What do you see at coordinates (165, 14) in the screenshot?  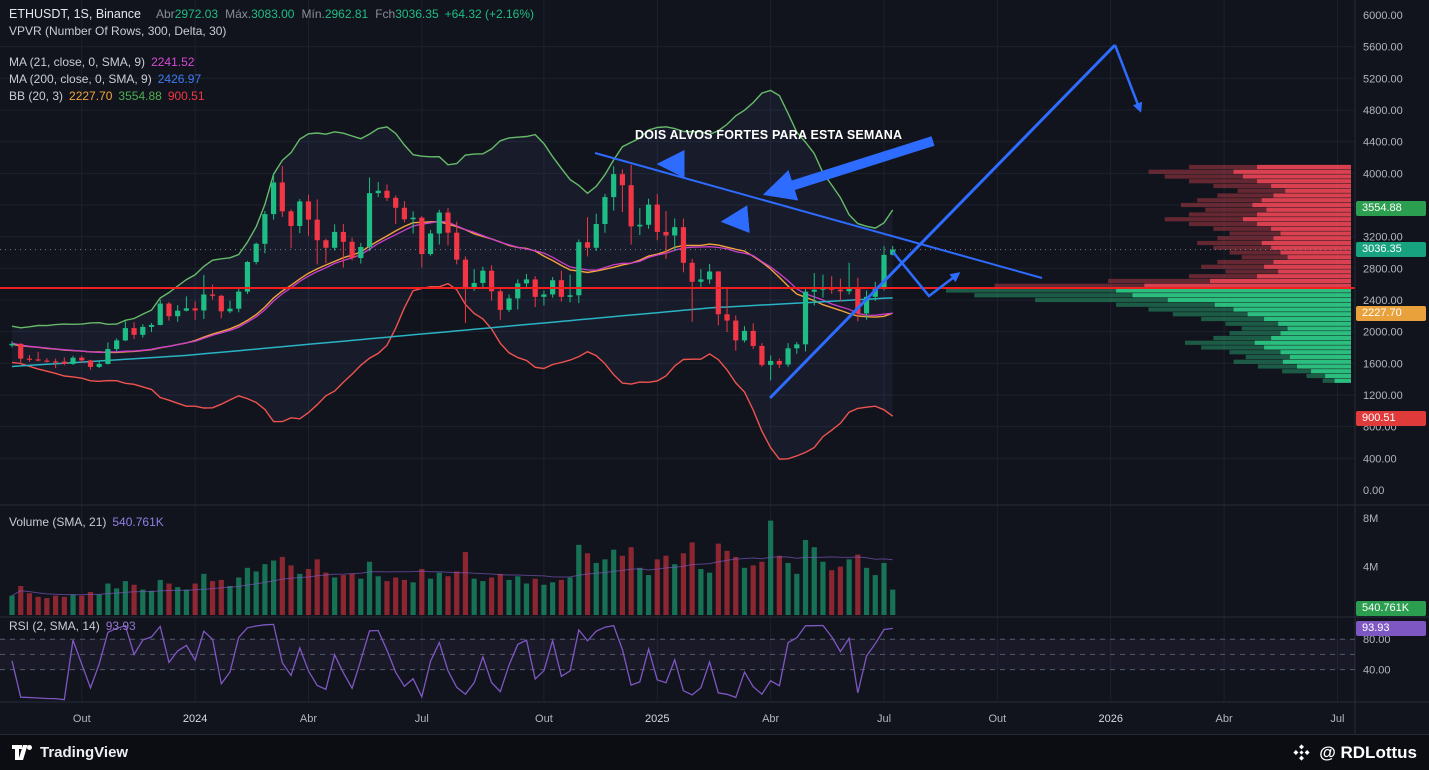 I see `open-label: Abr` at bounding box center [165, 14].